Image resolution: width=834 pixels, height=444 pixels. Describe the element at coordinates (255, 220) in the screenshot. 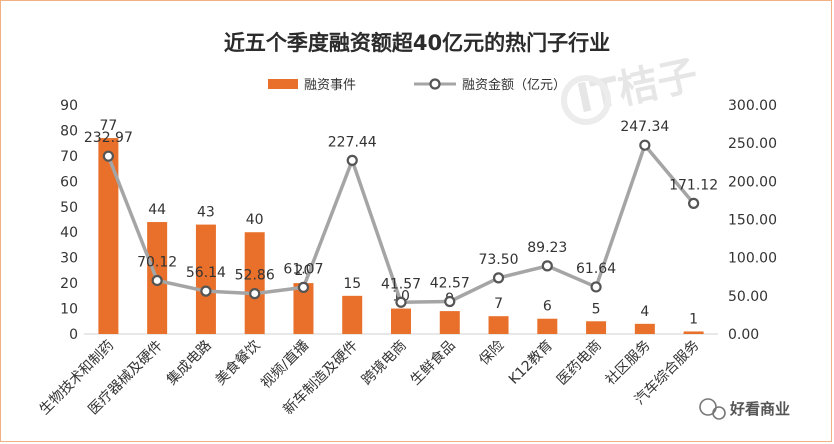

I see `bar-value-label: 40` at that location.